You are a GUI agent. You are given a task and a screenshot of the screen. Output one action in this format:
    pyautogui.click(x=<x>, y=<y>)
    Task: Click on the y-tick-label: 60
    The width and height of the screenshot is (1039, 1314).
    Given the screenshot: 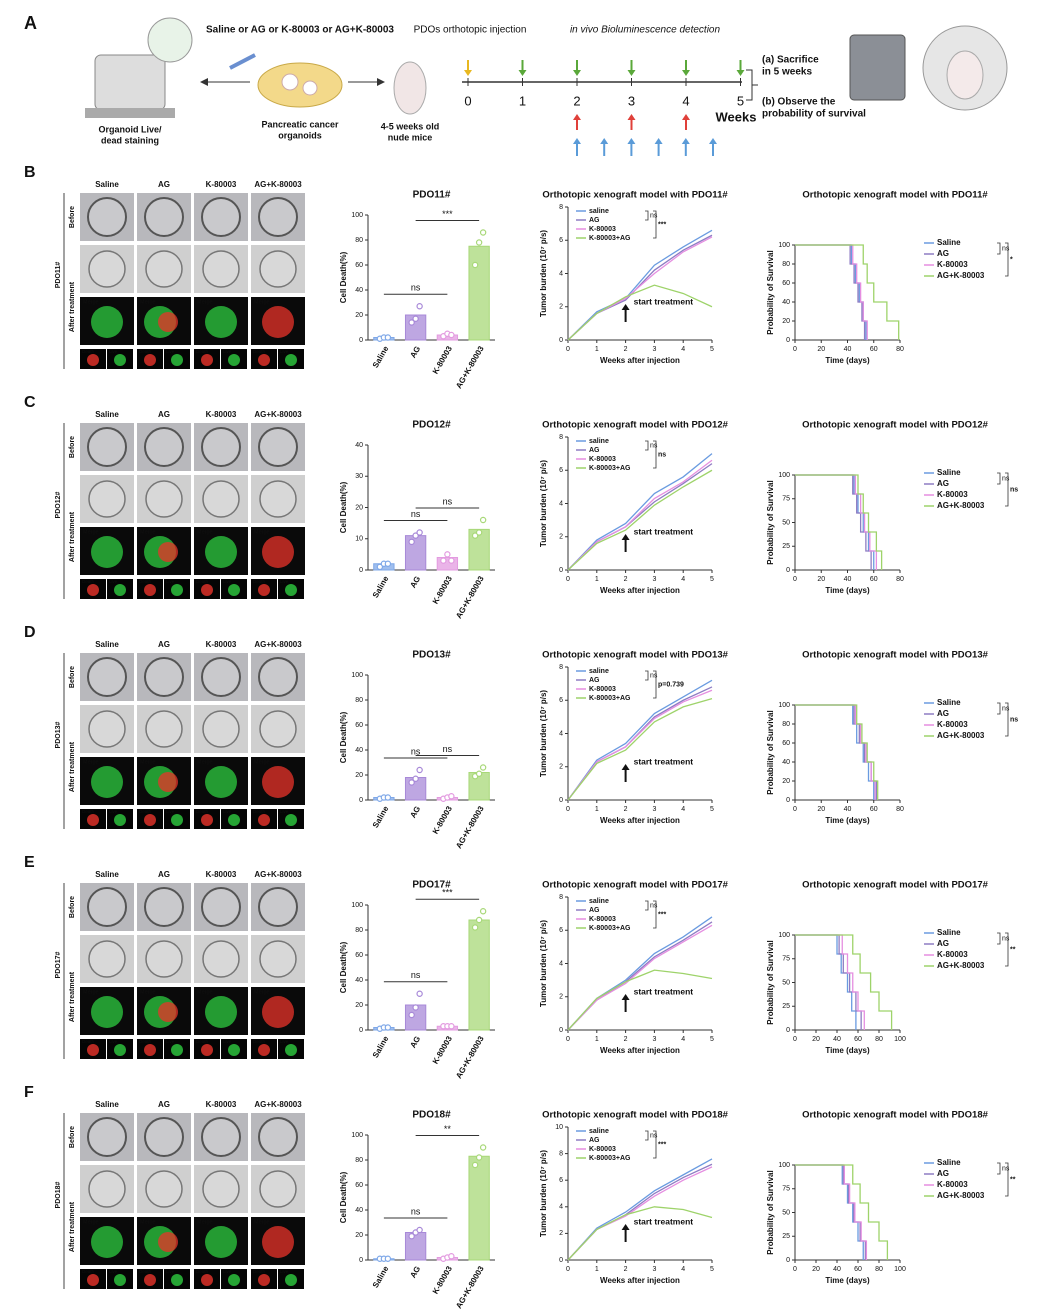 What is the action you would take?
    pyautogui.click(x=359, y=725)
    